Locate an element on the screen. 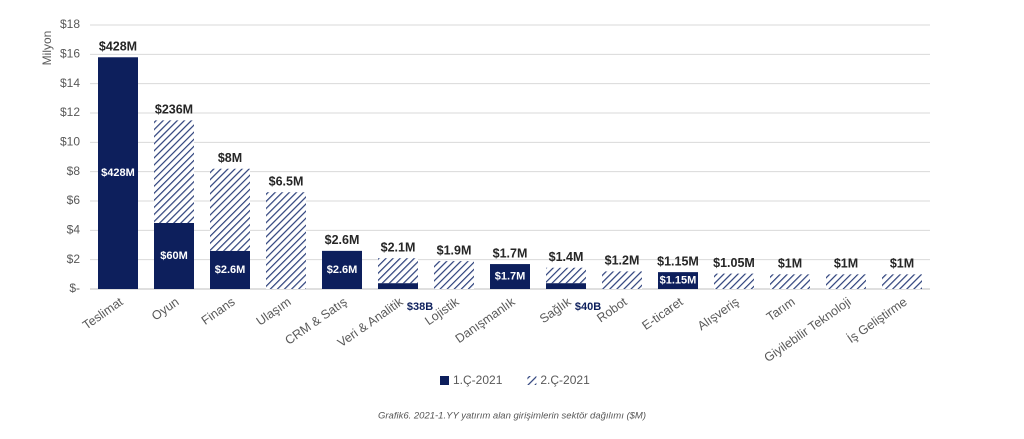 This screenshot has height=439, width=1024. inner-label: $40B is located at coordinates (588, 307).